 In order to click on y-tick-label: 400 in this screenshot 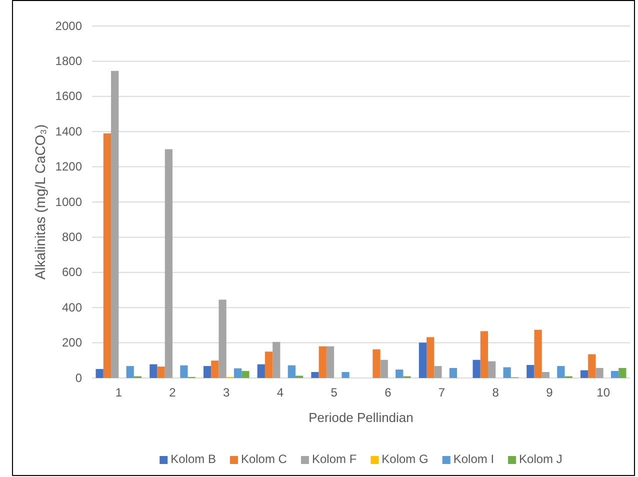, I will do `click(72, 307)`.